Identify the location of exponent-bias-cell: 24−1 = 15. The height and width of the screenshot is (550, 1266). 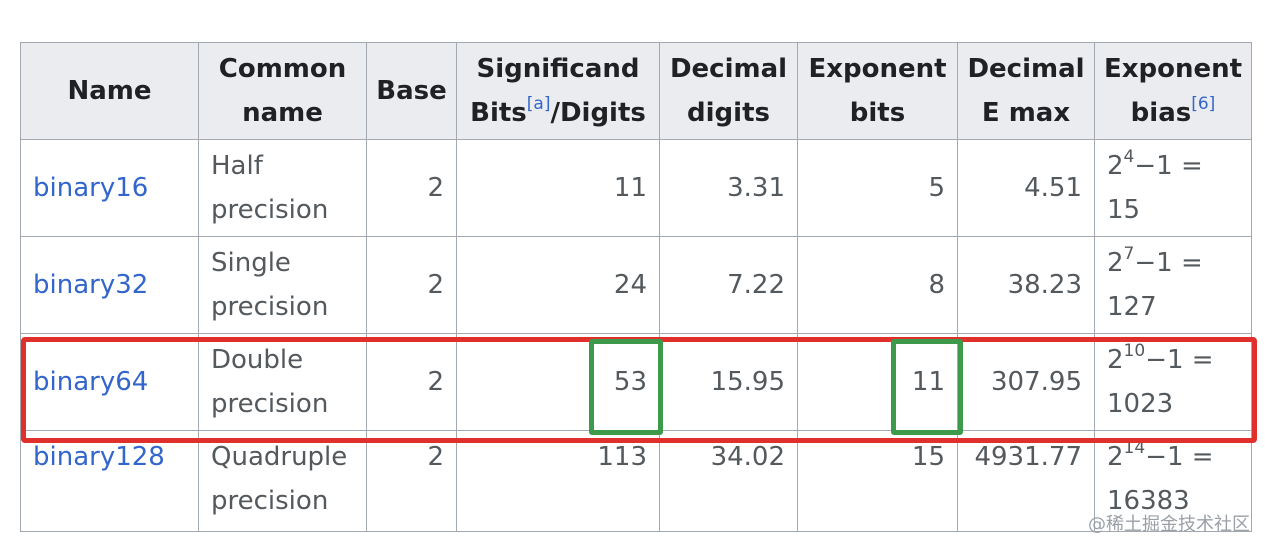
(1173, 188).